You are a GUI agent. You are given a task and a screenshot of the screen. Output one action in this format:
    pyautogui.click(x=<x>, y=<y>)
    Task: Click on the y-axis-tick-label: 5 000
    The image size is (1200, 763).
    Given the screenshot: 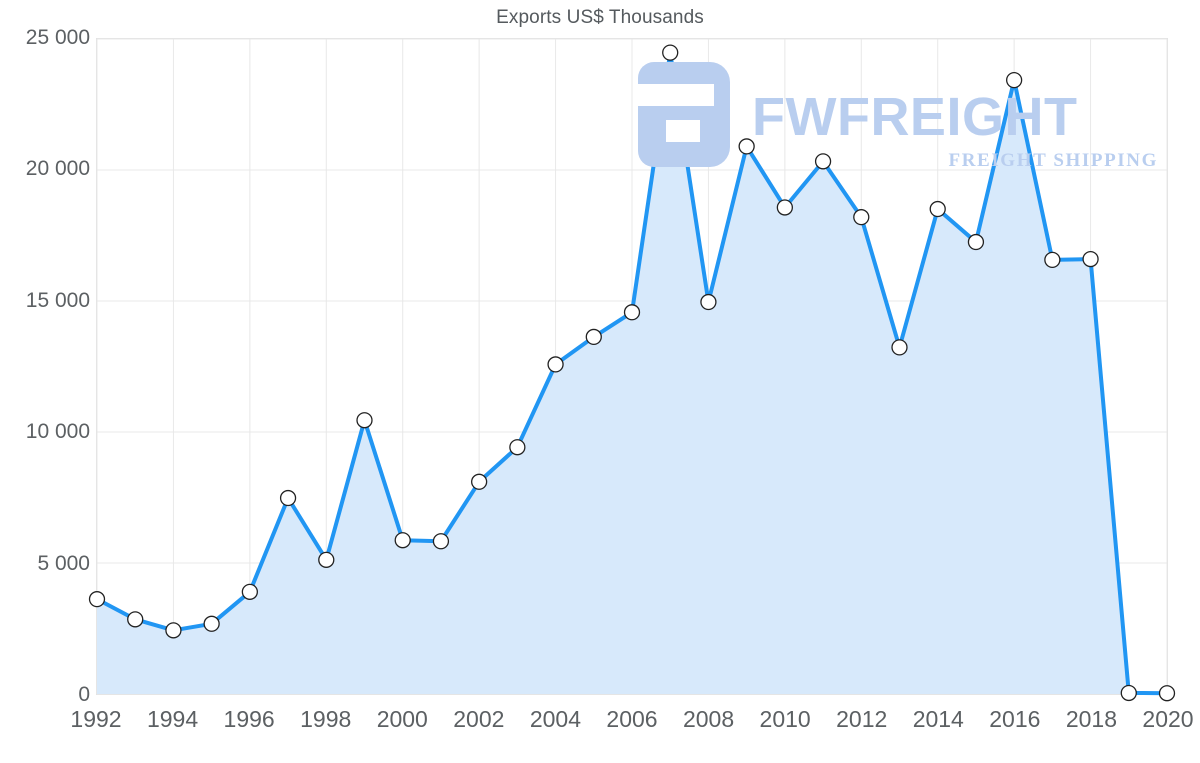 What is the action you would take?
    pyautogui.click(x=63, y=563)
    